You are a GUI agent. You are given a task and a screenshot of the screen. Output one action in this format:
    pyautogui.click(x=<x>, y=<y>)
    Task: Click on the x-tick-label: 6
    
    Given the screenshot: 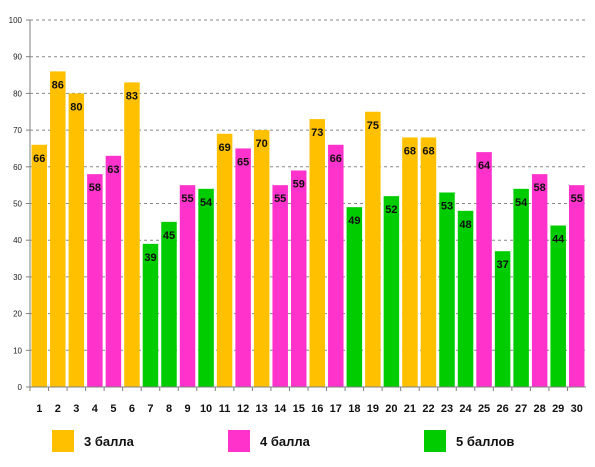 What is the action you would take?
    pyautogui.click(x=132, y=409)
    